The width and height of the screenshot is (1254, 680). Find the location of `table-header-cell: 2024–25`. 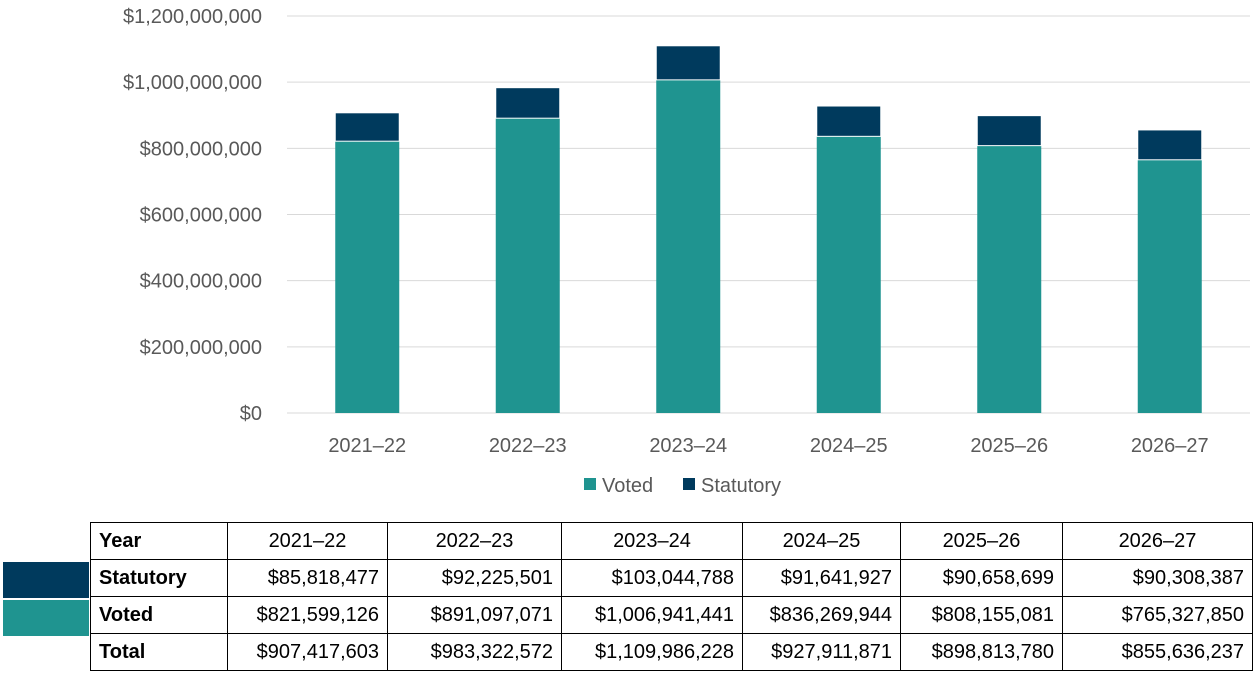

table-header-cell: 2024–25 is located at coordinates (821, 541).